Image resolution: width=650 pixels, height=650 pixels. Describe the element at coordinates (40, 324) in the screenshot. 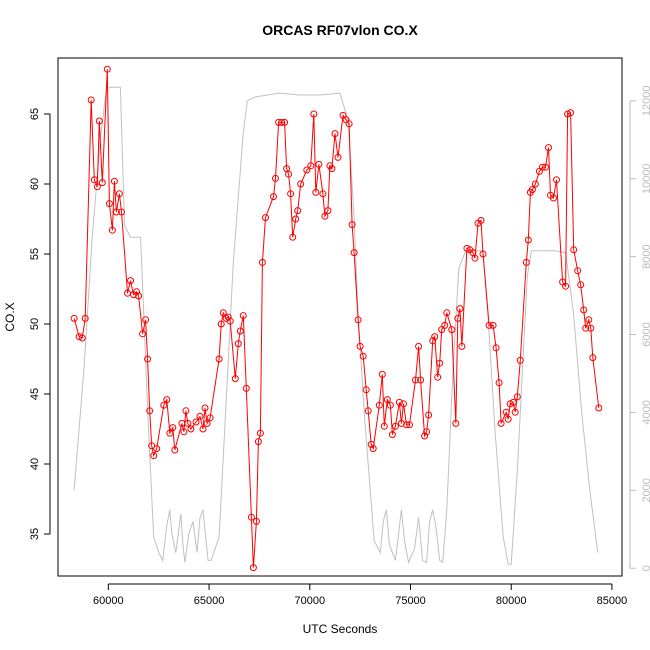

I see `y-axis: 35 40 45 50 55 60 65` at that location.